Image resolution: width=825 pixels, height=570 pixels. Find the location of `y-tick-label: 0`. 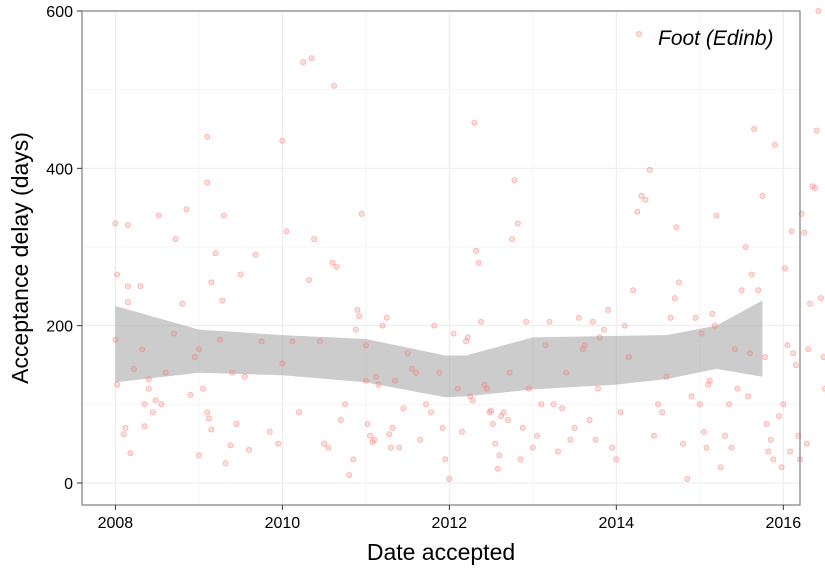

y-tick-label: 0 is located at coordinates (68, 484).